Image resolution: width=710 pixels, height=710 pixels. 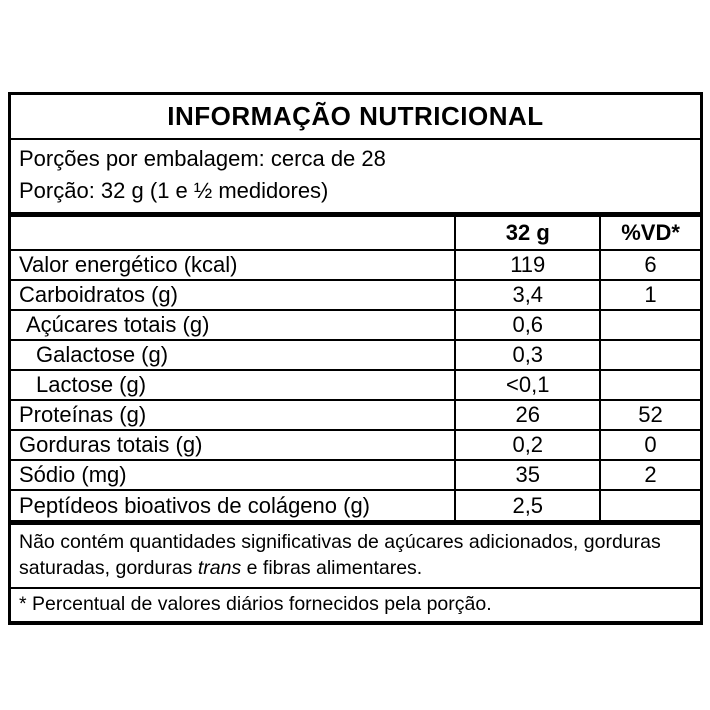 I want to click on nutrient-dv: 2, so click(x=649, y=474).